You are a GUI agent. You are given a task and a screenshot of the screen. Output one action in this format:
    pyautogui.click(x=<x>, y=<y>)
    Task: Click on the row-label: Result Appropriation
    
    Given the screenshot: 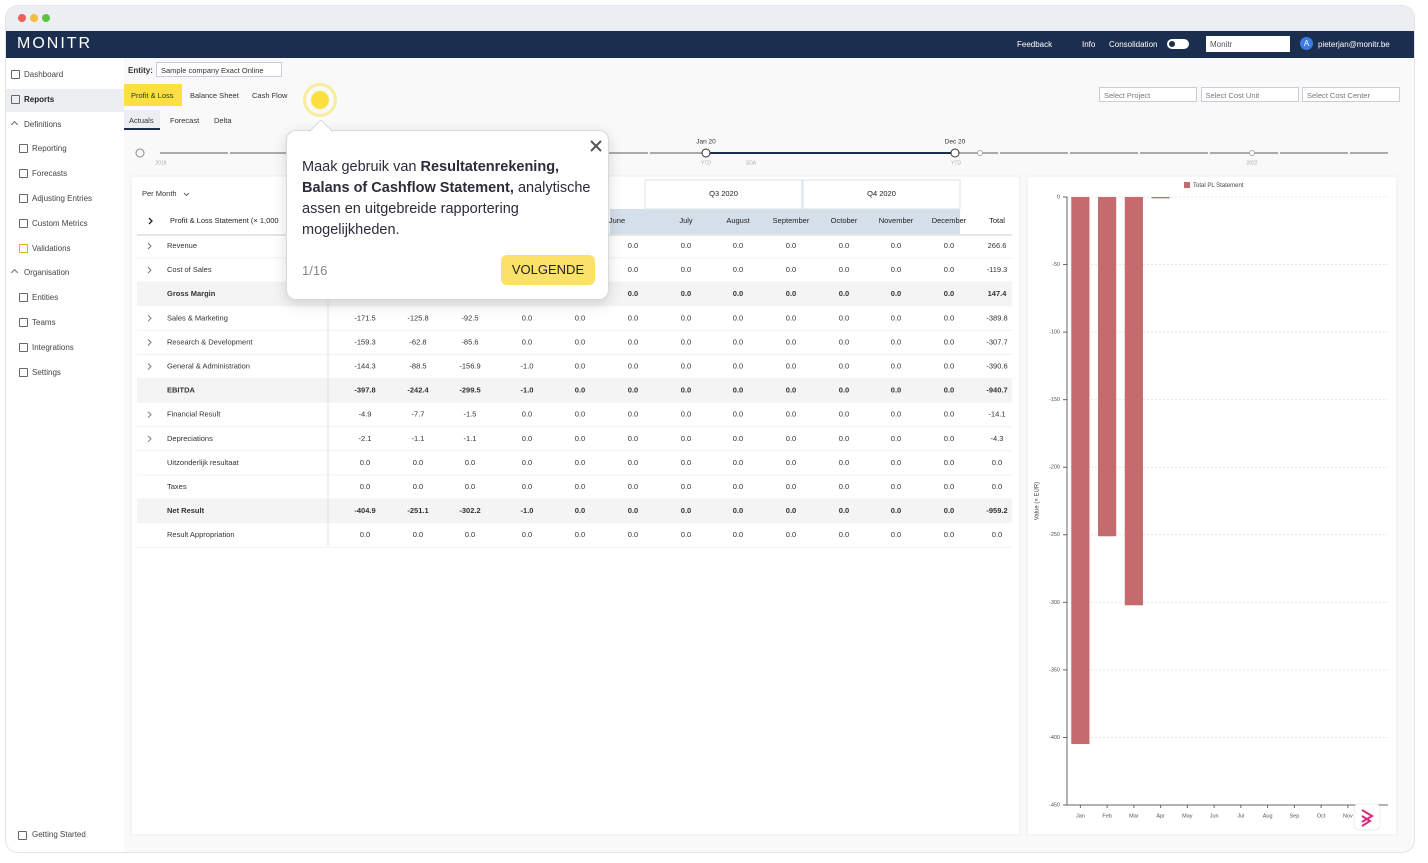 What is the action you would take?
    pyautogui.click(x=201, y=534)
    